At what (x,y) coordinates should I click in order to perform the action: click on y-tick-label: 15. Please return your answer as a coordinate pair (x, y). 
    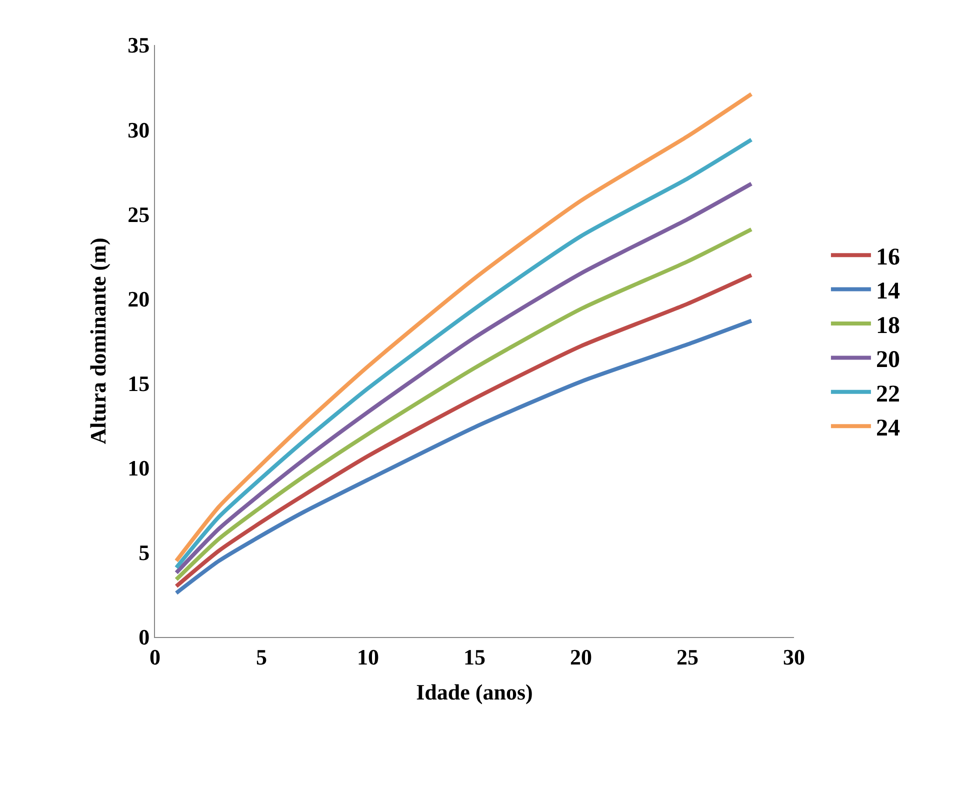
    Looking at the image, I should click on (139, 383).